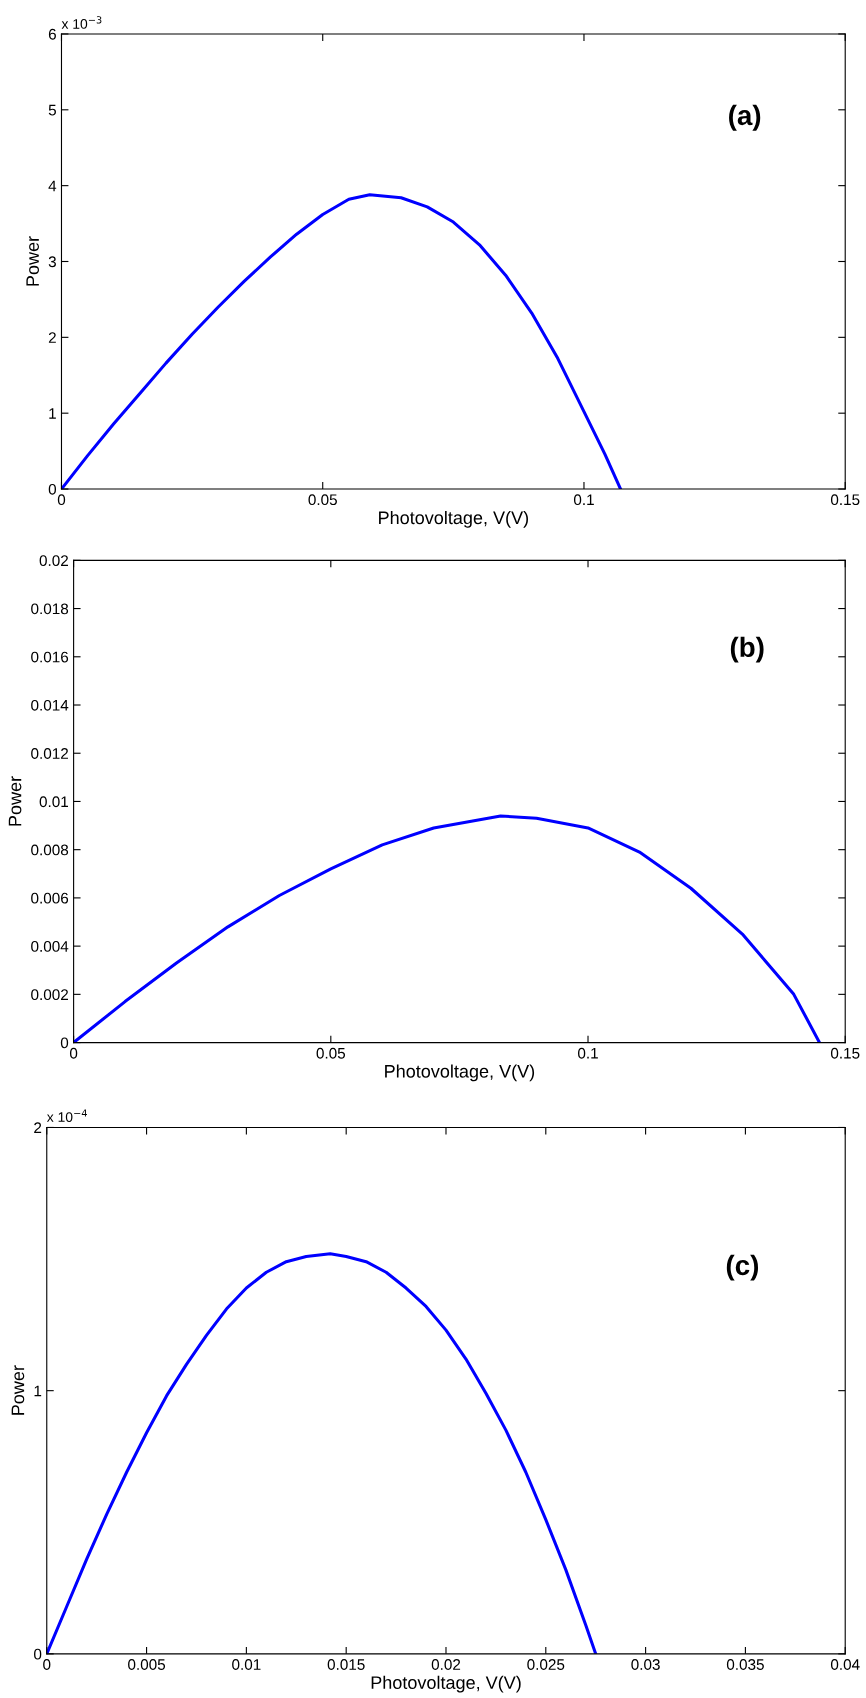 This screenshot has height=1698, width=866. I want to click on y-tick-label: 0.006, so click(50, 898).